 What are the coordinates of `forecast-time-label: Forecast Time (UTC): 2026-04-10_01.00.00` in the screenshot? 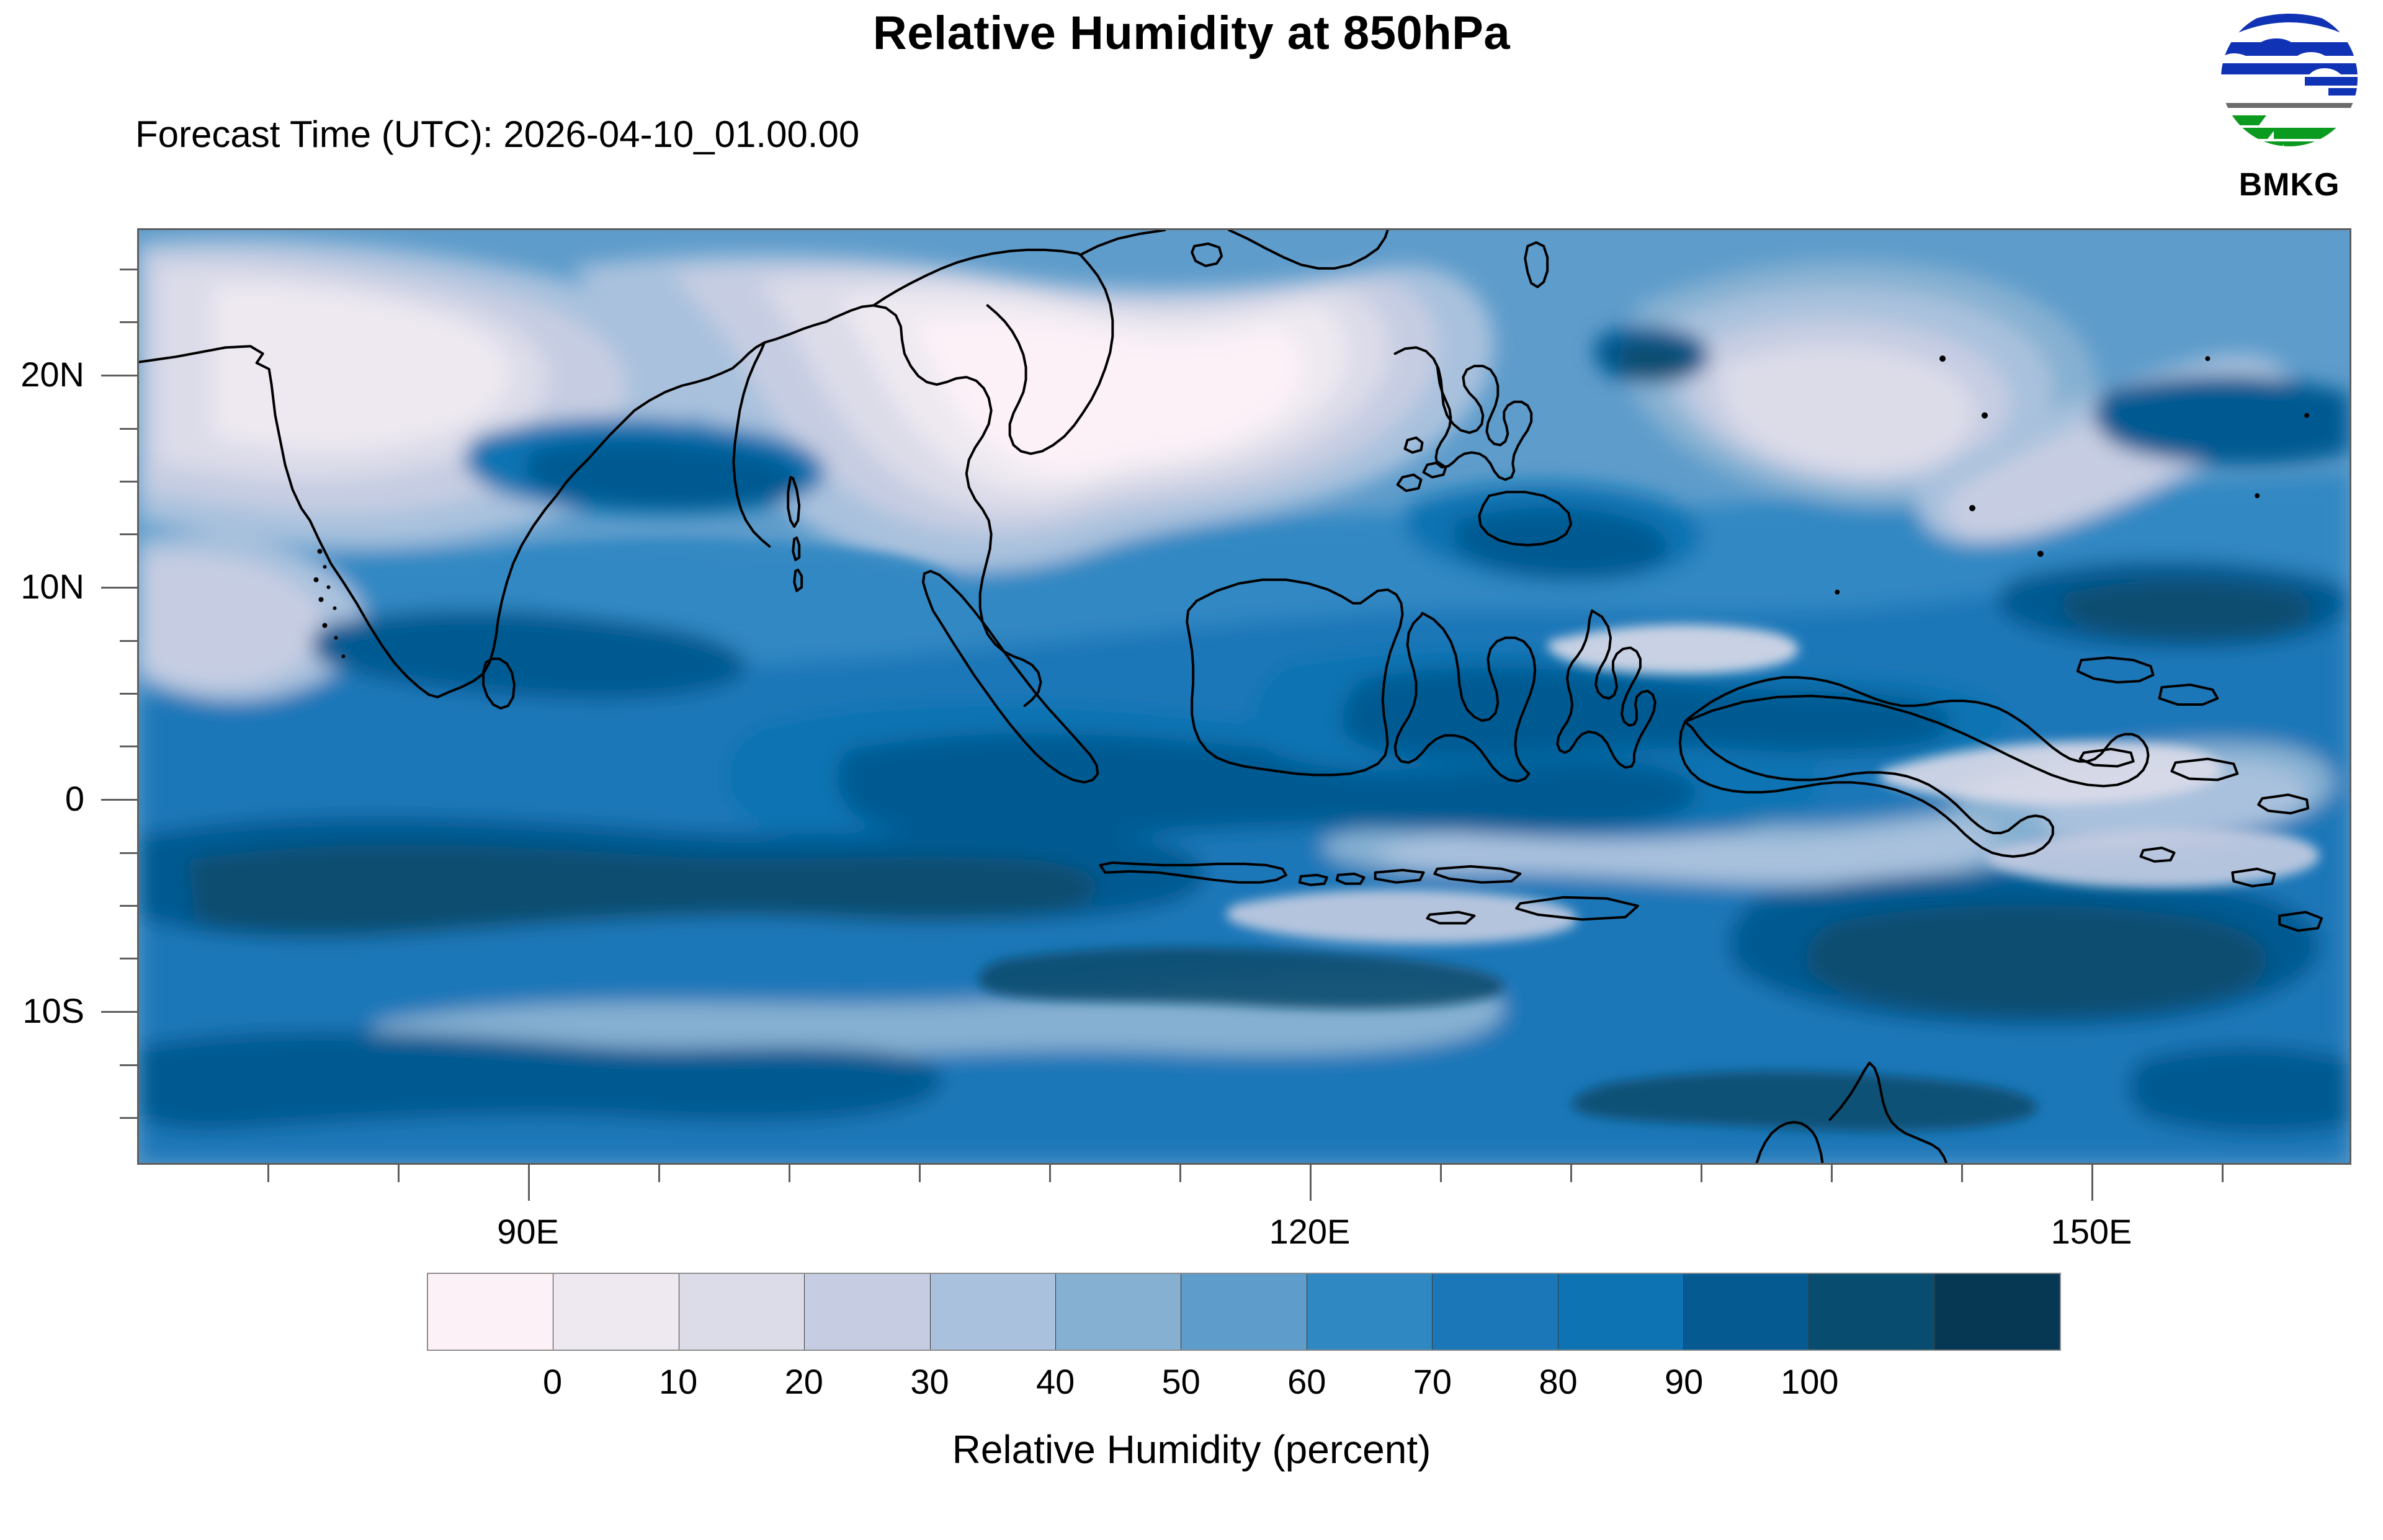 It's located at (497, 134).